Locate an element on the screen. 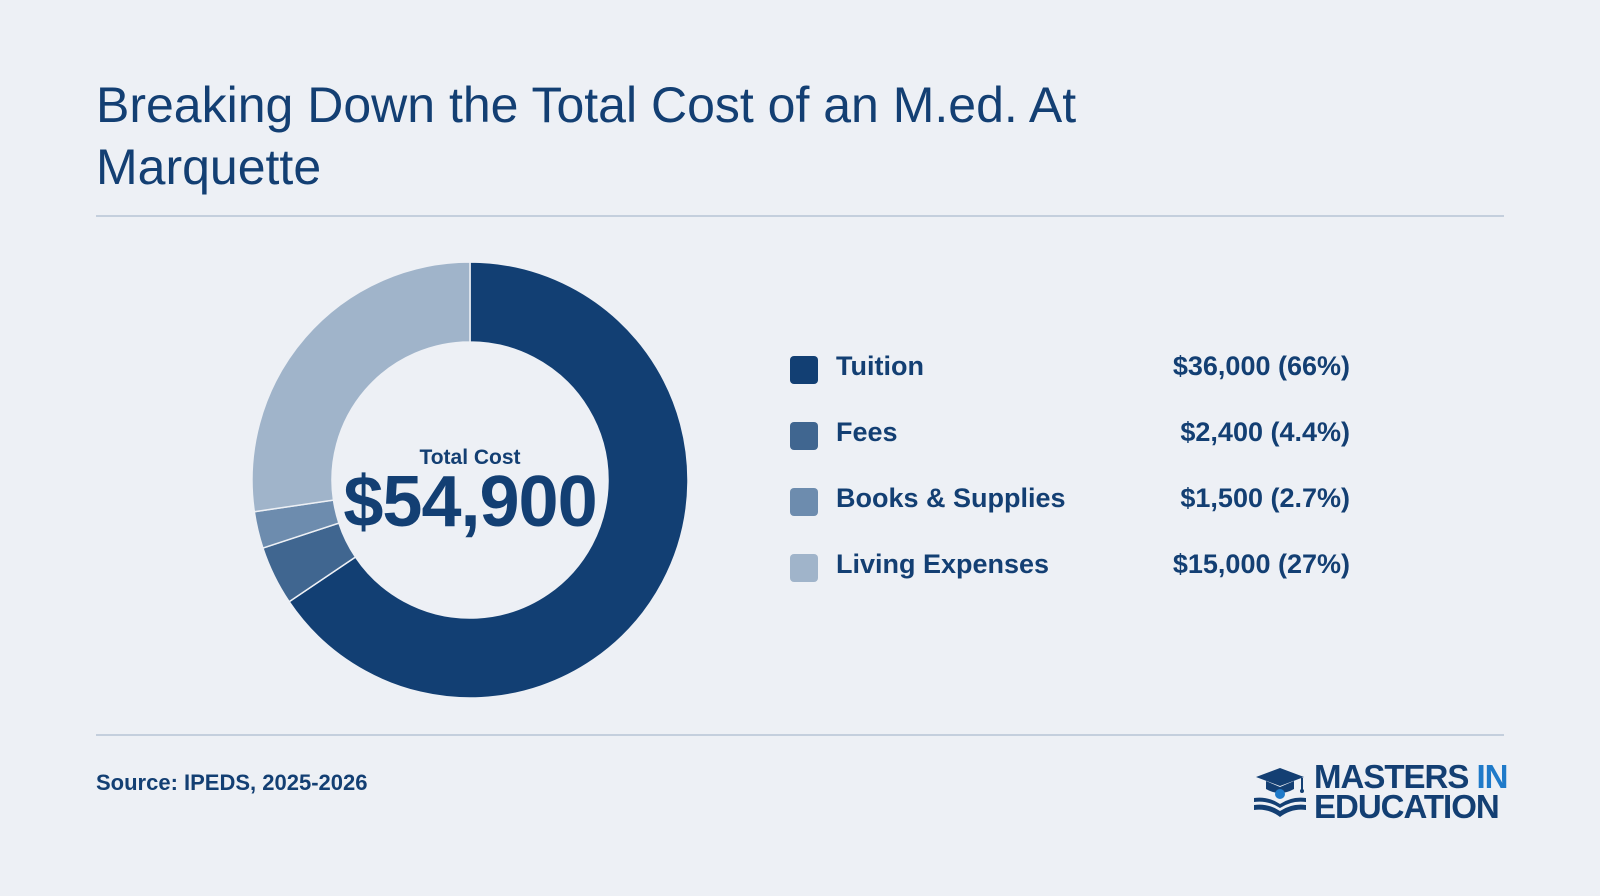 Image resolution: width=1600 pixels, height=896 pixels. legend-value: $1,500 (2.7%) is located at coordinates (1265, 498).